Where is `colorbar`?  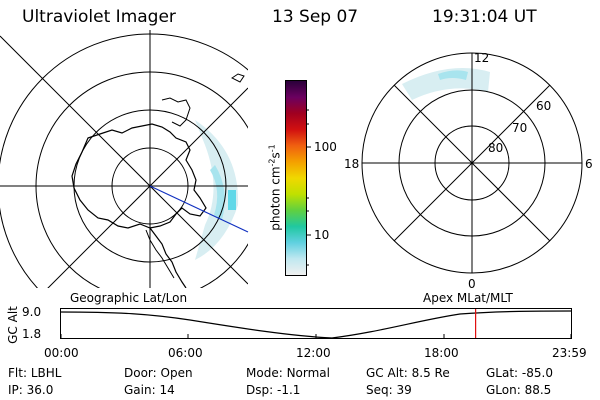 colorbar is located at coordinates (296, 178).